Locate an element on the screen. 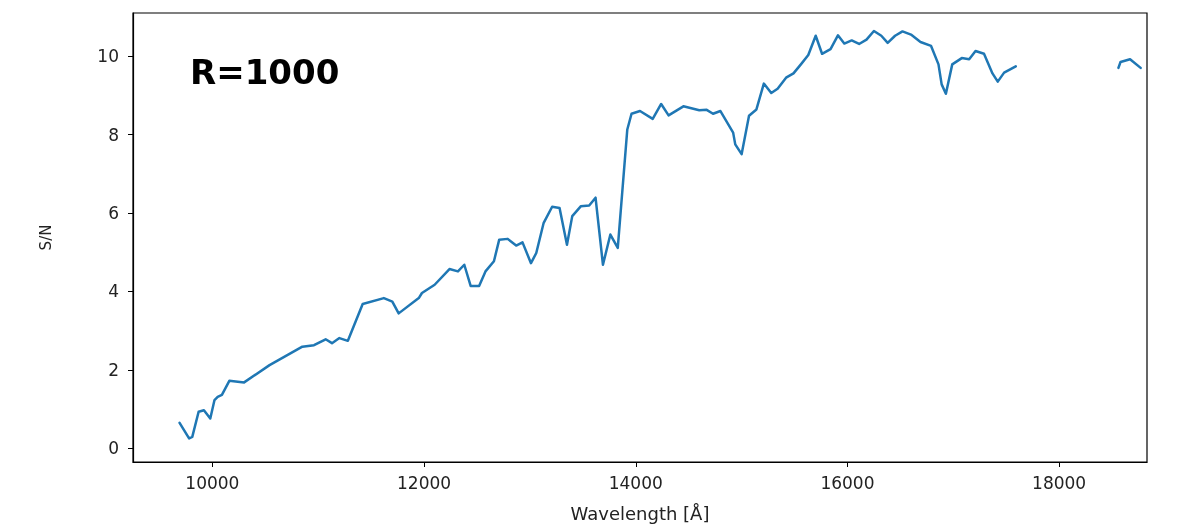 The height and width of the screenshot is (530, 1203). x-tick-label: 12000 is located at coordinates (424, 482).